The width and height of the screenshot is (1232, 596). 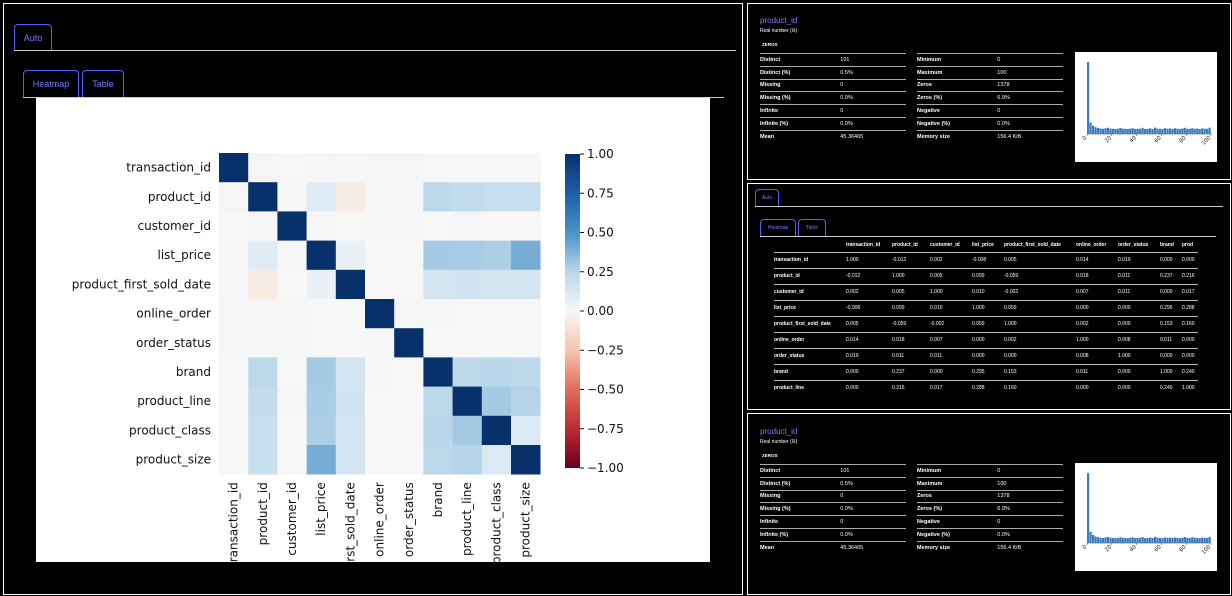 I want to click on x-tick-label: customer_id, so click(x=292, y=518).